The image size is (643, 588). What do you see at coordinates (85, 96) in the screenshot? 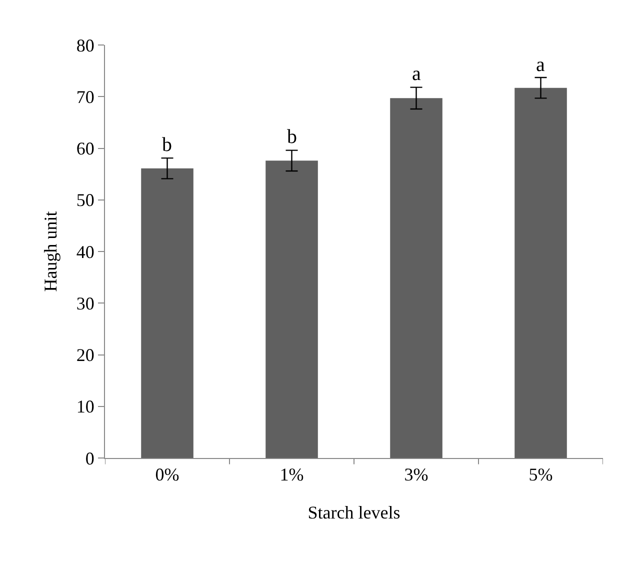
I see `y-tick-label: 70` at bounding box center [85, 96].